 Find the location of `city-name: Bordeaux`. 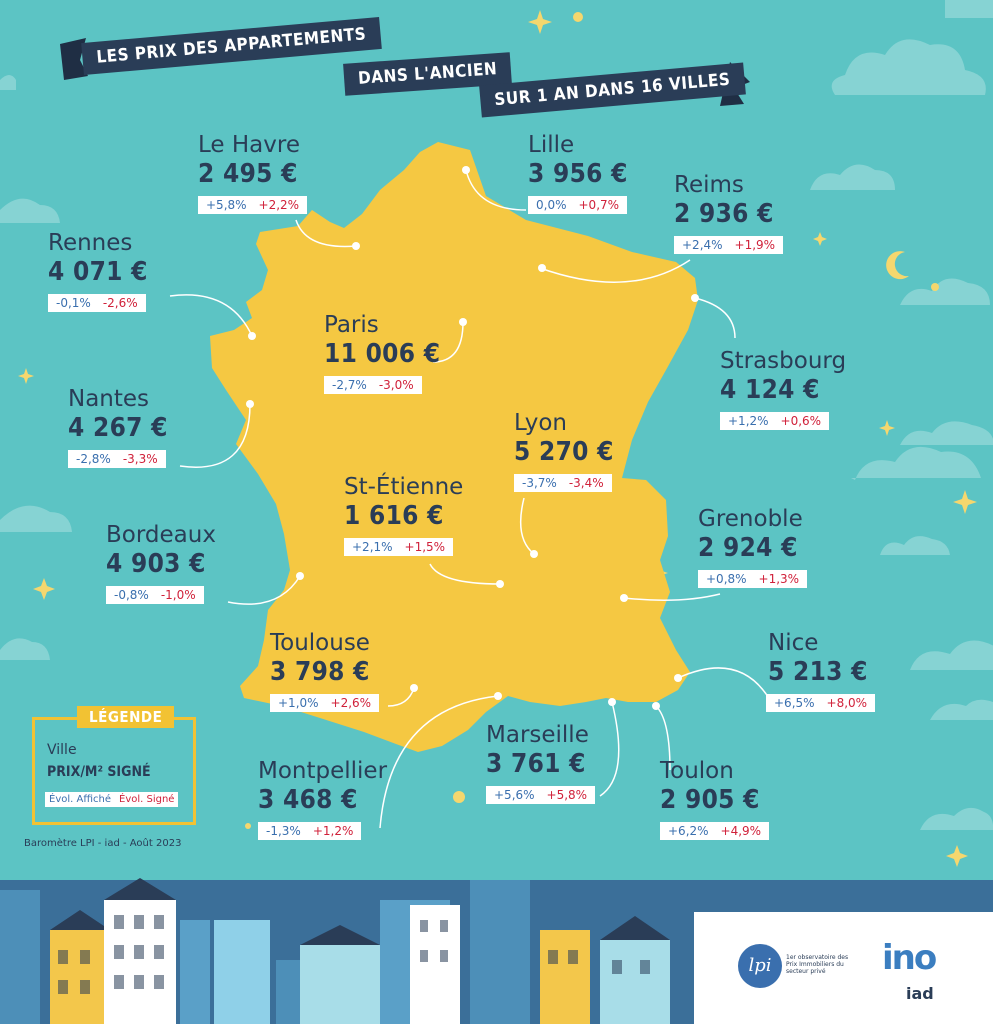

city-name: Bordeaux is located at coordinates (161, 535).